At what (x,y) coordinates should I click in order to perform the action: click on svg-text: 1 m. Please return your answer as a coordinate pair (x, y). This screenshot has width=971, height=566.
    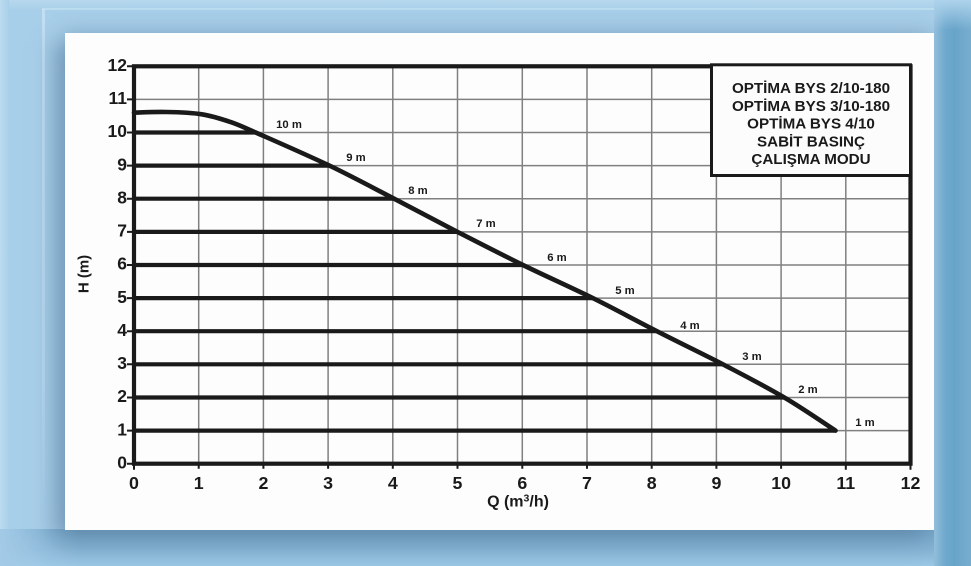
    Looking at the image, I should click on (864, 423).